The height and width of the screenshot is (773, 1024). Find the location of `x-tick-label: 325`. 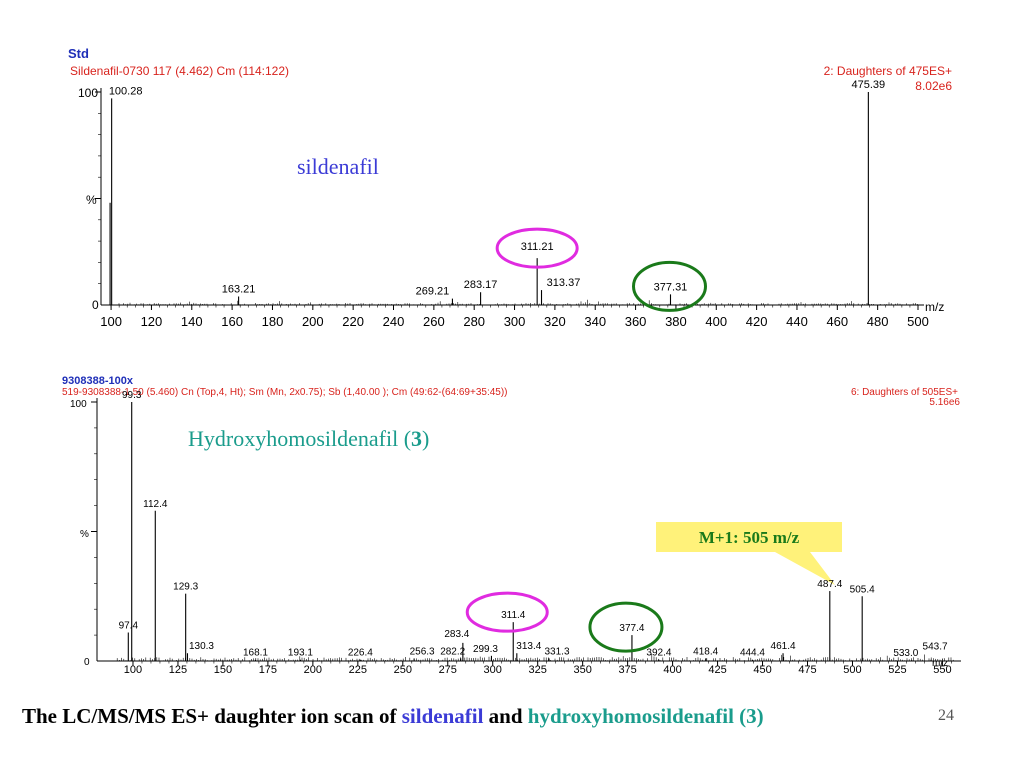

x-tick-label: 325 is located at coordinates (538, 670).